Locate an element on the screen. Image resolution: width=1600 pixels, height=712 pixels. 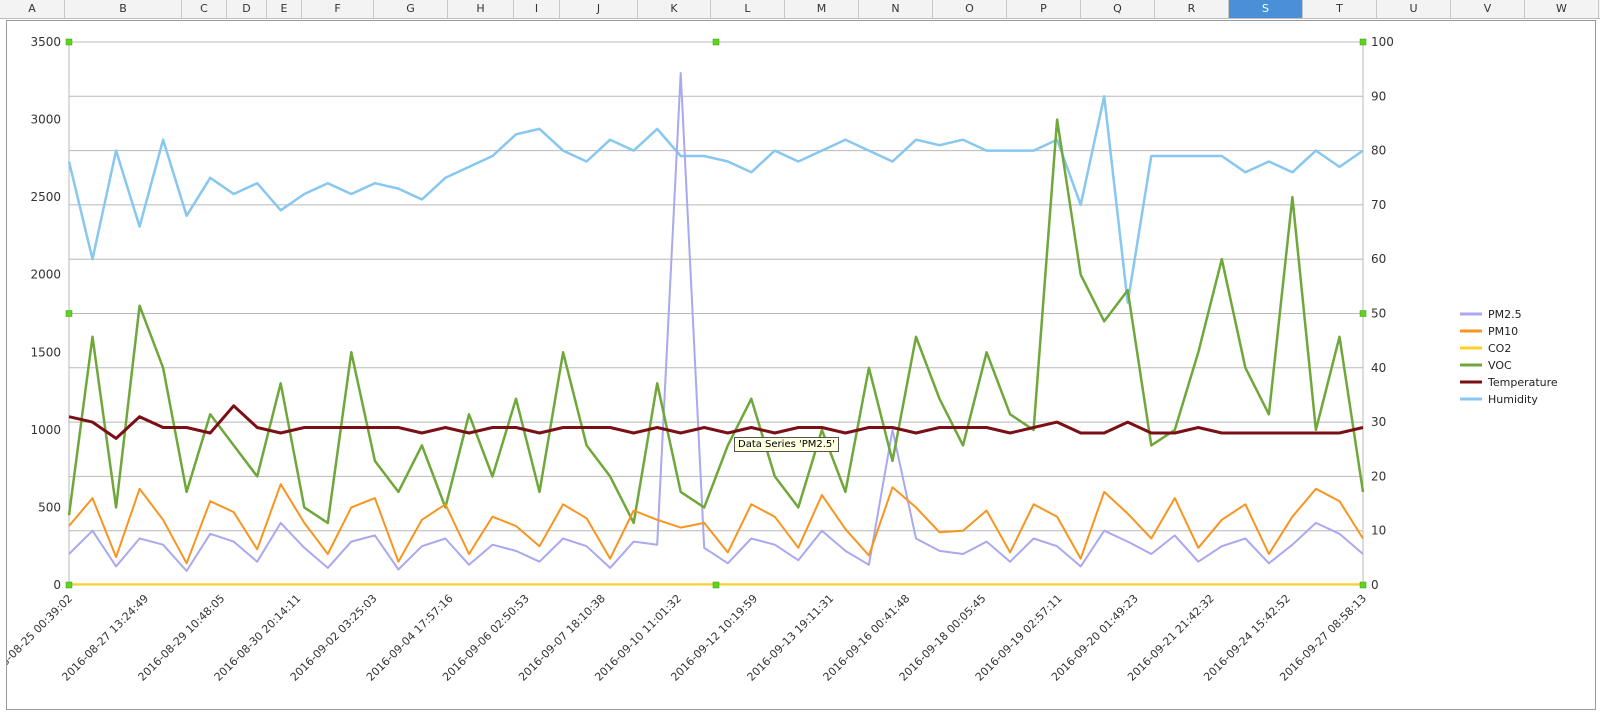
x-tick-1: 2016-08-27 13:24:49 is located at coordinates (105, 638).